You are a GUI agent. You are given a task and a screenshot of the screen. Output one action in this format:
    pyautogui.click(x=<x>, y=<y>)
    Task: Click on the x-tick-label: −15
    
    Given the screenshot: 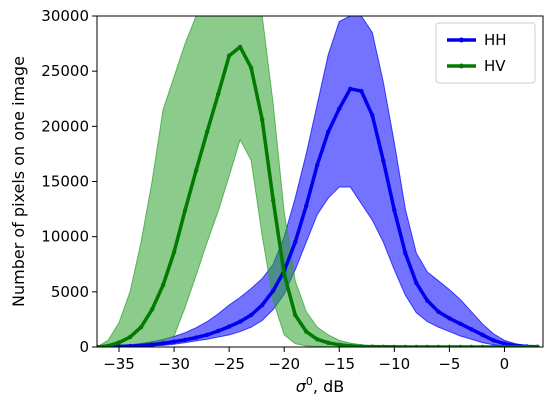 What is the action you would take?
    pyautogui.click(x=339, y=364)
    